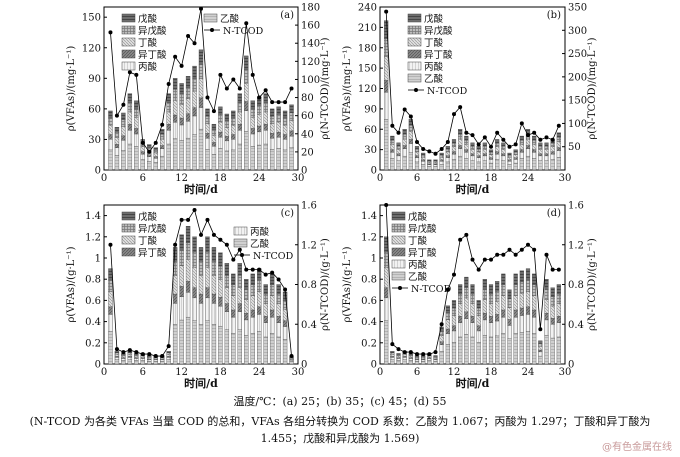 The height and width of the screenshot is (457, 680). Describe the element at coordinates (298, 372) in the screenshot. I see `x-tick-label: 30` at that location.